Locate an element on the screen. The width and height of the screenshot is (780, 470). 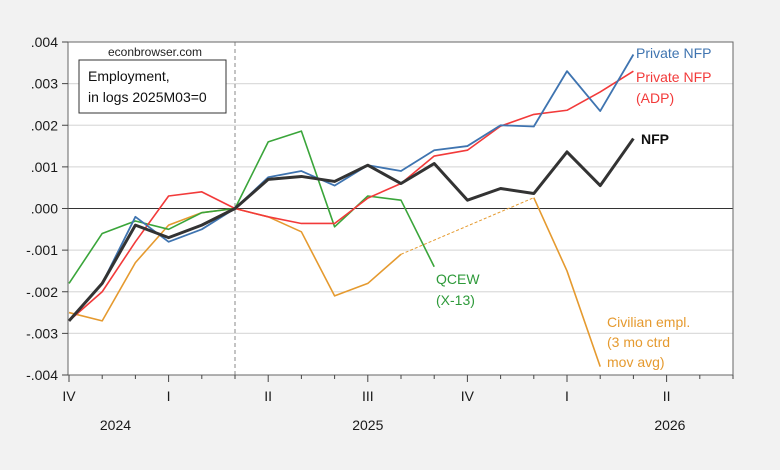
y-tick-label: -.001 is located at coordinates (42, 250).